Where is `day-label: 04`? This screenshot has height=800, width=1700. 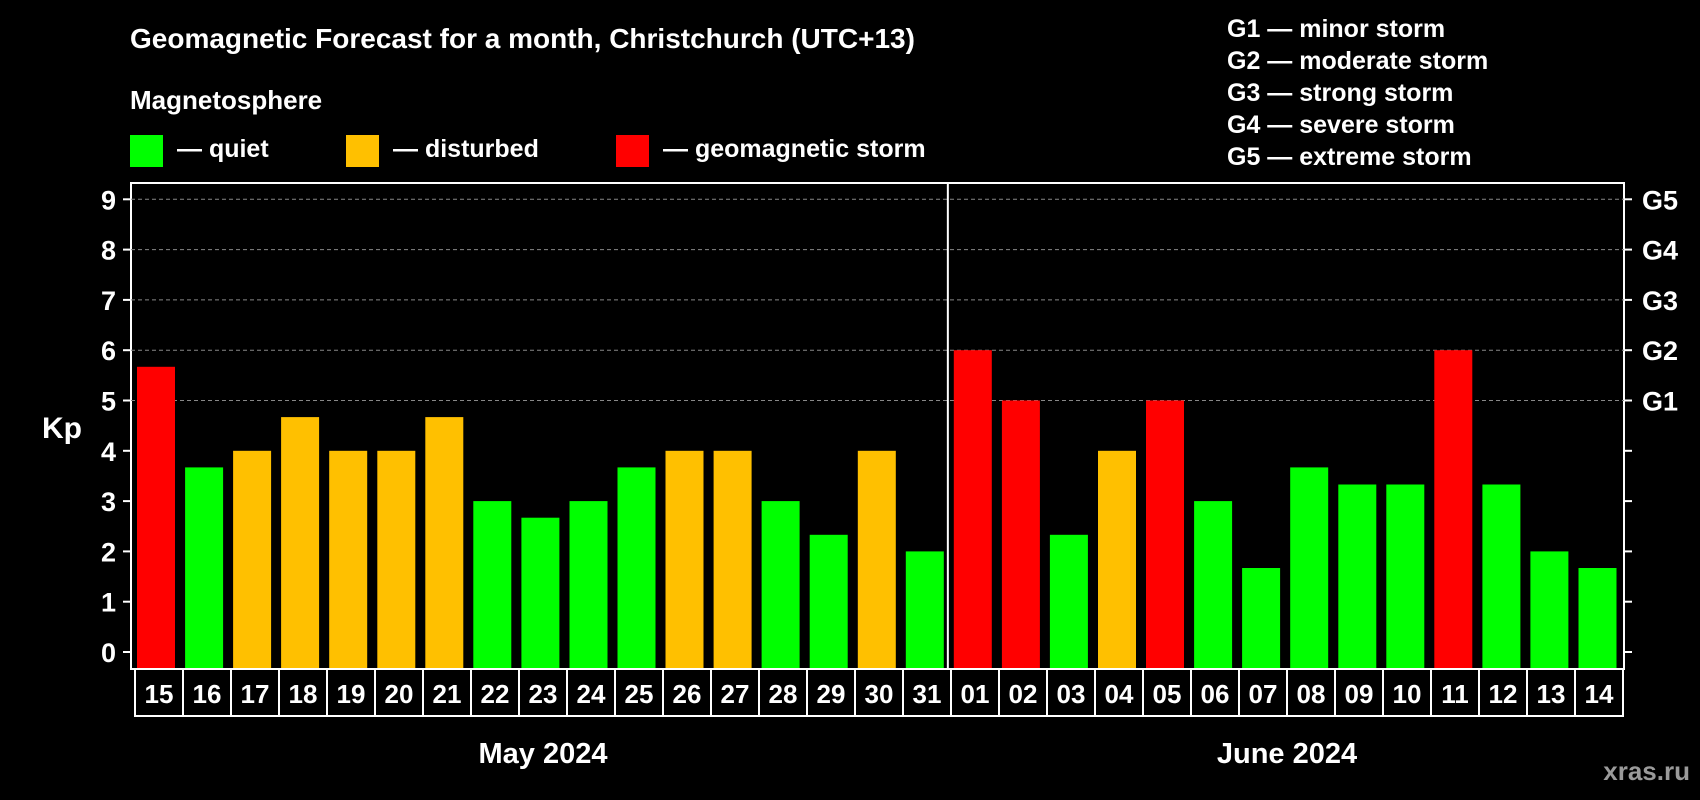 day-label: 04 is located at coordinates (1119, 694).